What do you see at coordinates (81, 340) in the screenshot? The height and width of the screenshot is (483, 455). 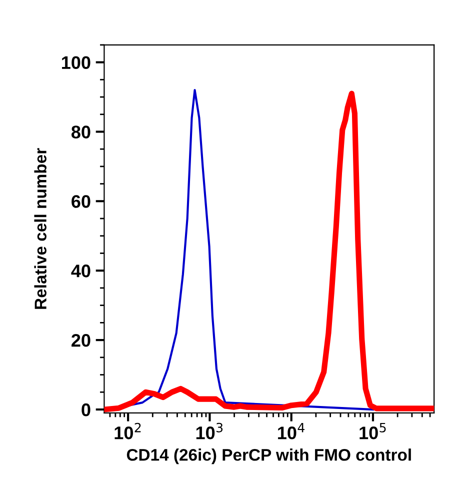 I see `y-tick-label: 20` at bounding box center [81, 340].